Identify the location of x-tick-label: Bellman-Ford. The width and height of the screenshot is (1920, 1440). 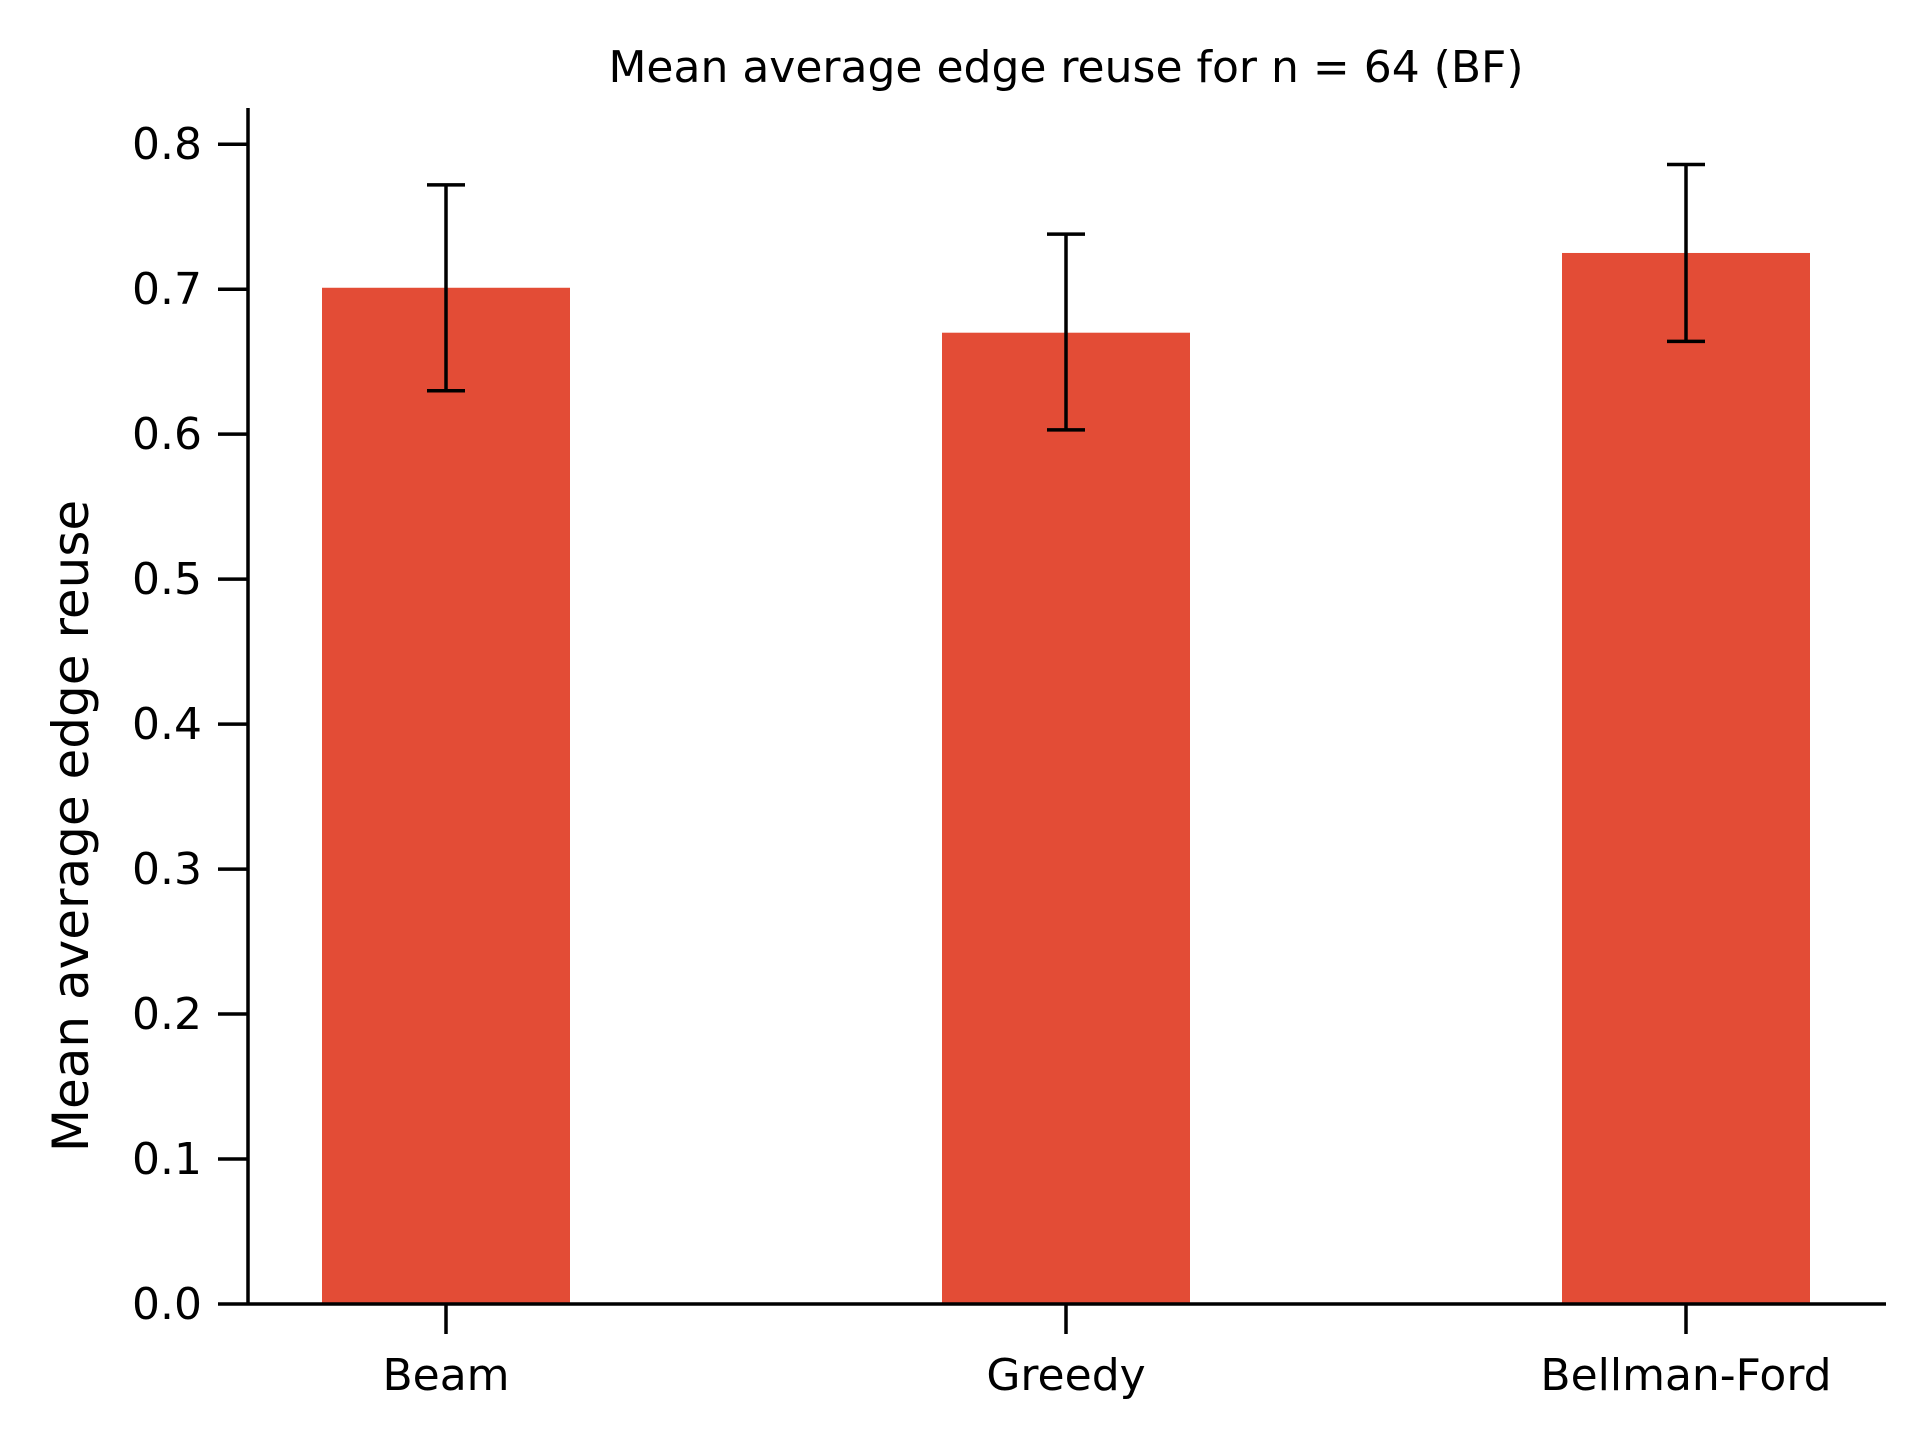
(1685, 1375).